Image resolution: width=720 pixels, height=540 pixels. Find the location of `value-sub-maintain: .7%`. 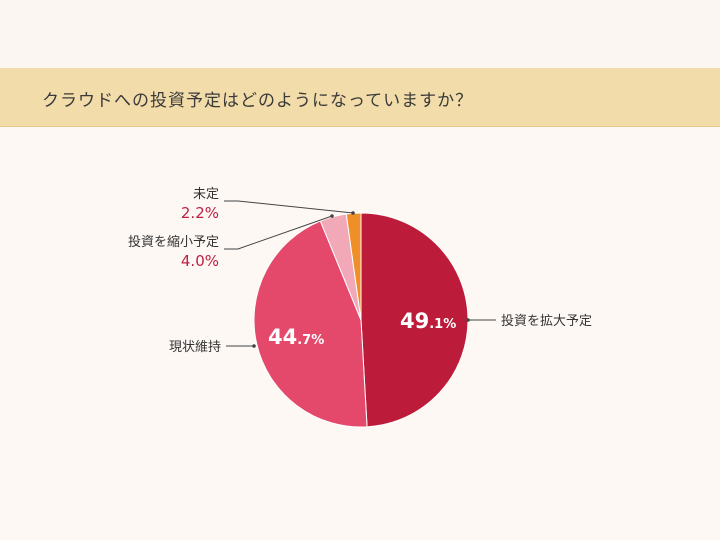

value-sub-maintain: .7% is located at coordinates (310, 340).